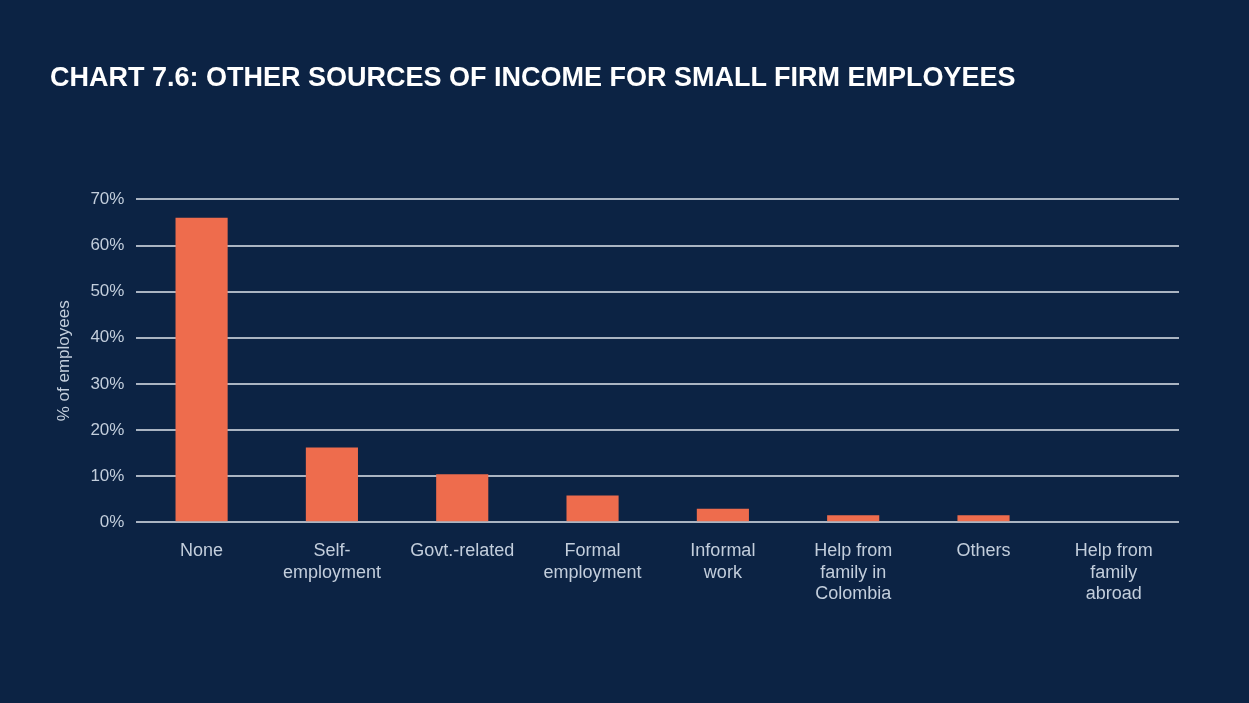 The image size is (1249, 703). What do you see at coordinates (112, 521) in the screenshot?
I see `y-tick-label: 0%` at bounding box center [112, 521].